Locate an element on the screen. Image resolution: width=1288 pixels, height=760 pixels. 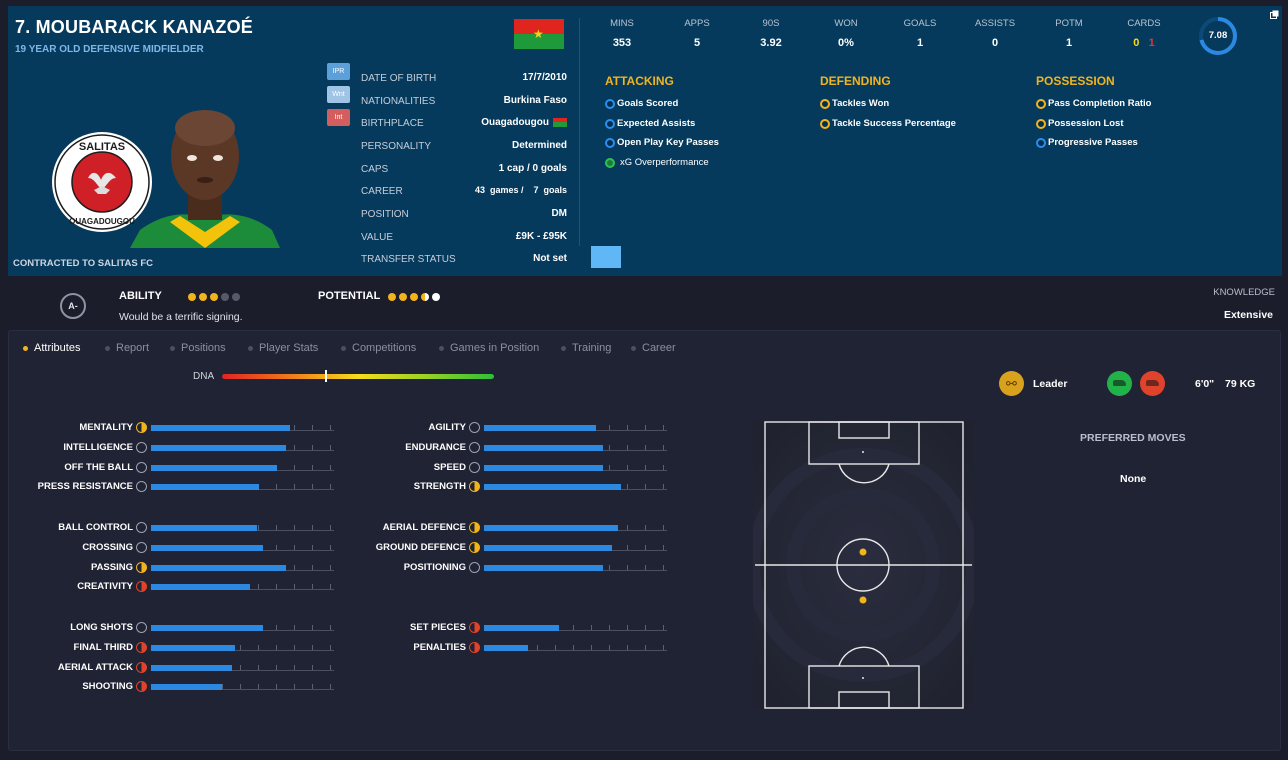
attribute-row-ground-defence: GROUND DEFENCE is located at coordinates (521, 548).